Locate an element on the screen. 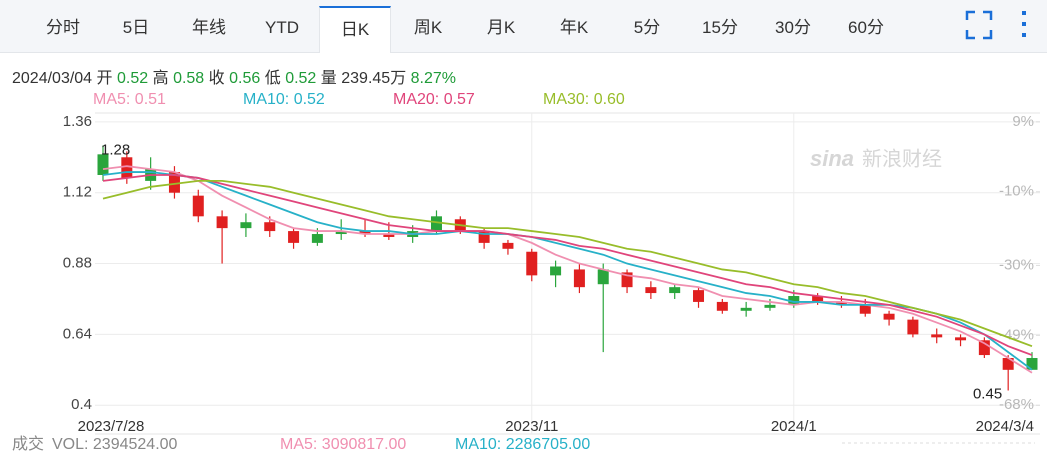  legend-entry: MA30: 0.60 is located at coordinates (584, 99).